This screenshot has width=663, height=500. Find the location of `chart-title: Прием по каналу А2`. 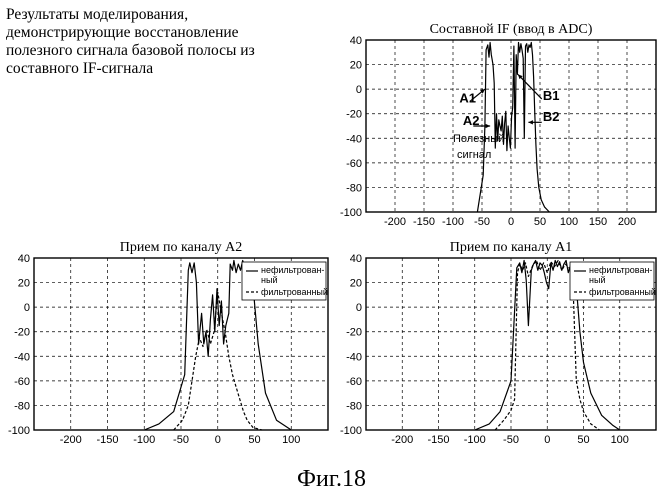

chart-title: Прием по каналу А2 is located at coordinates (181, 247).